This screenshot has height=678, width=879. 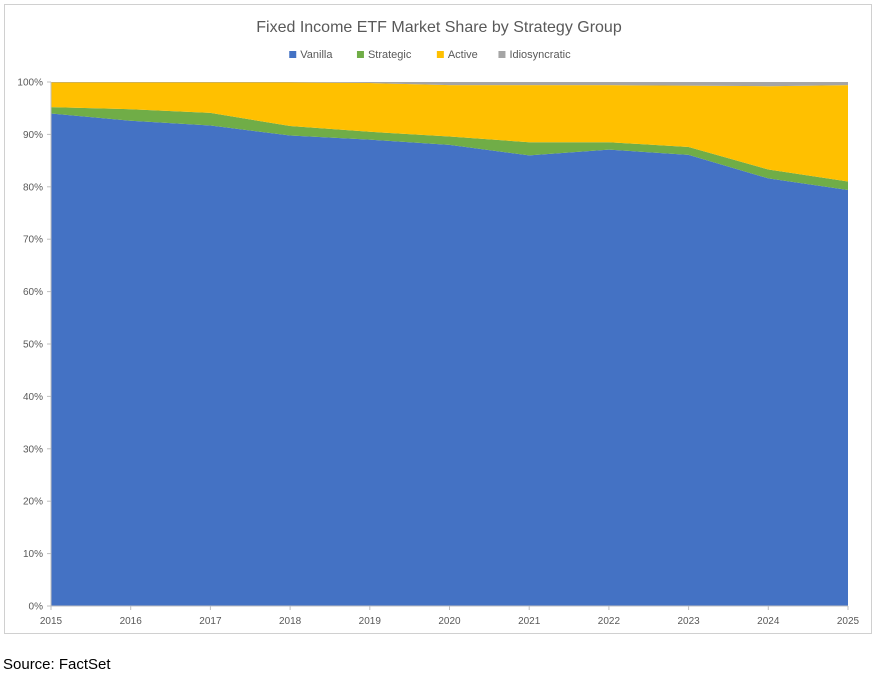 What do you see at coordinates (768, 621) in the screenshot?
I see `x-tick-label: 2024` at bounding box center [768, 621].